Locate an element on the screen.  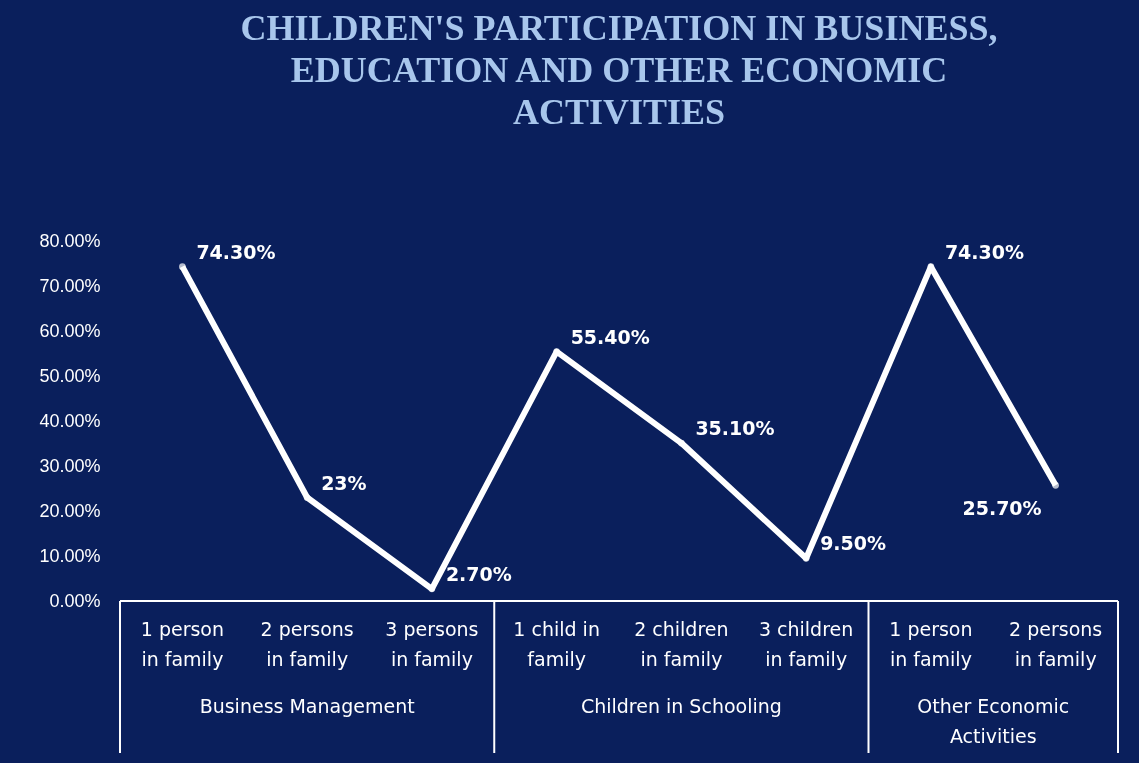
y-tick-label: 10.00% is located at coordinates (70, 555).